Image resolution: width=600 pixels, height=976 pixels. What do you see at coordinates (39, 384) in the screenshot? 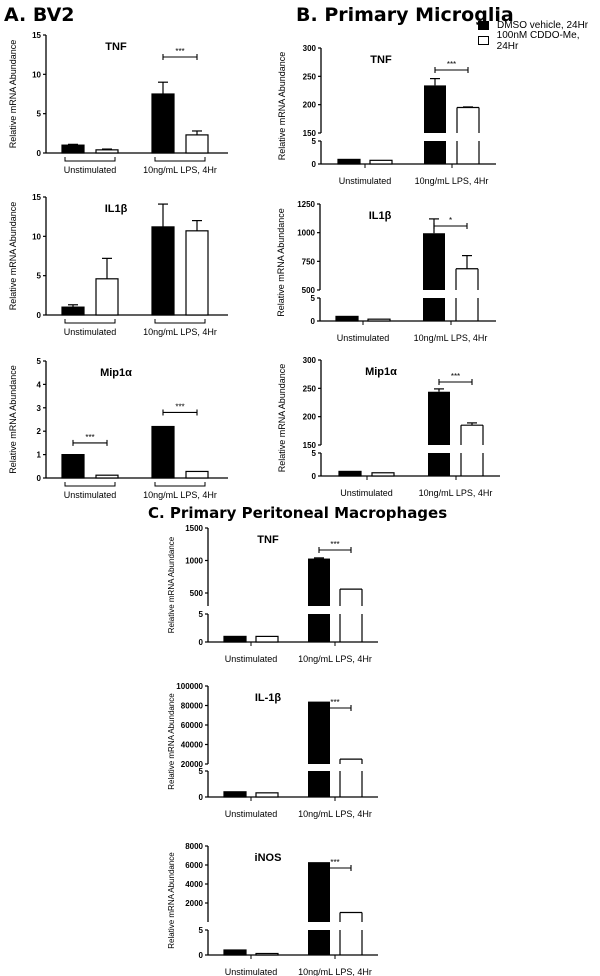
I see `svg-text: 4` at bounding box center [39, 384].